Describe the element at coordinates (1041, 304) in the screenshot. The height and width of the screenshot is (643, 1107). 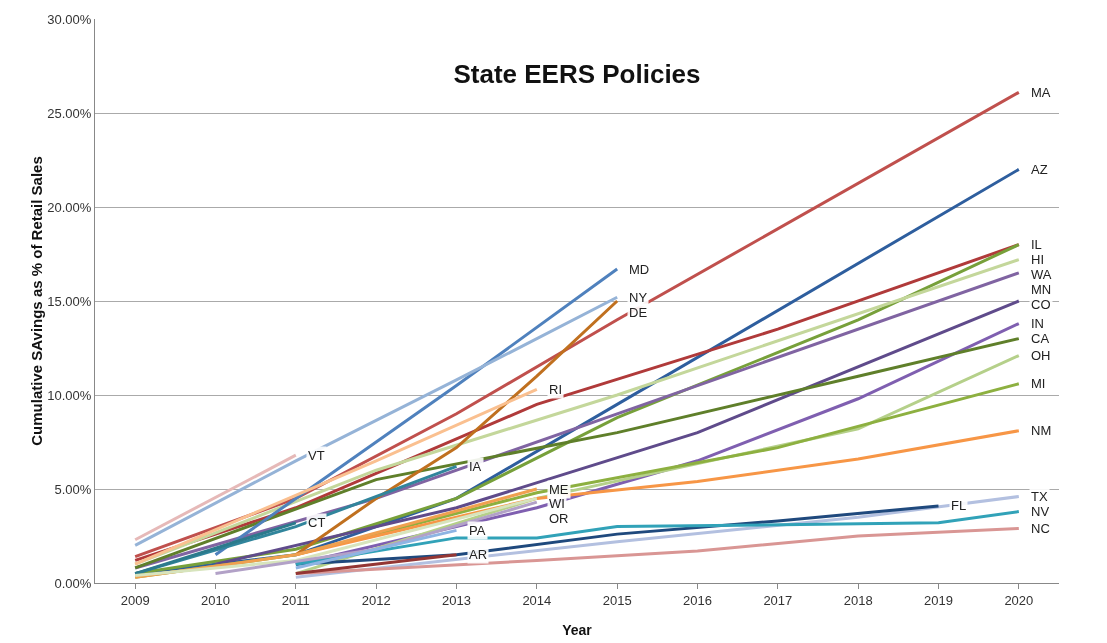
I see `series-label: CO` at that location.